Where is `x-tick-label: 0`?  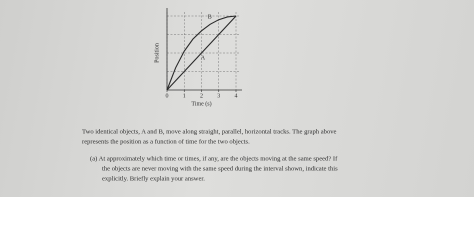 x-tick-label: 0 is located at coordinates (167, 96).